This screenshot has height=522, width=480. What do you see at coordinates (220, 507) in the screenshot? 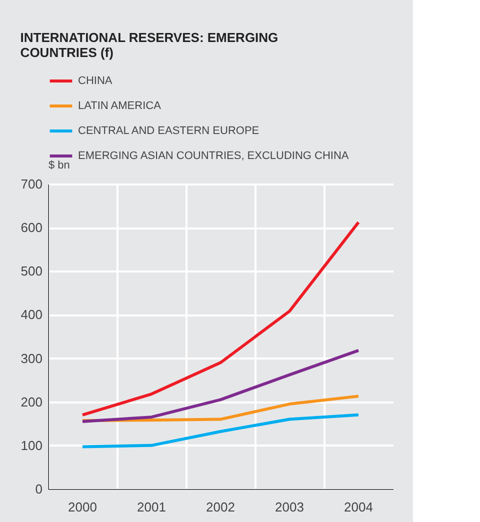
I see `x-tick-label: 2002` at bounding box center [220, 507].